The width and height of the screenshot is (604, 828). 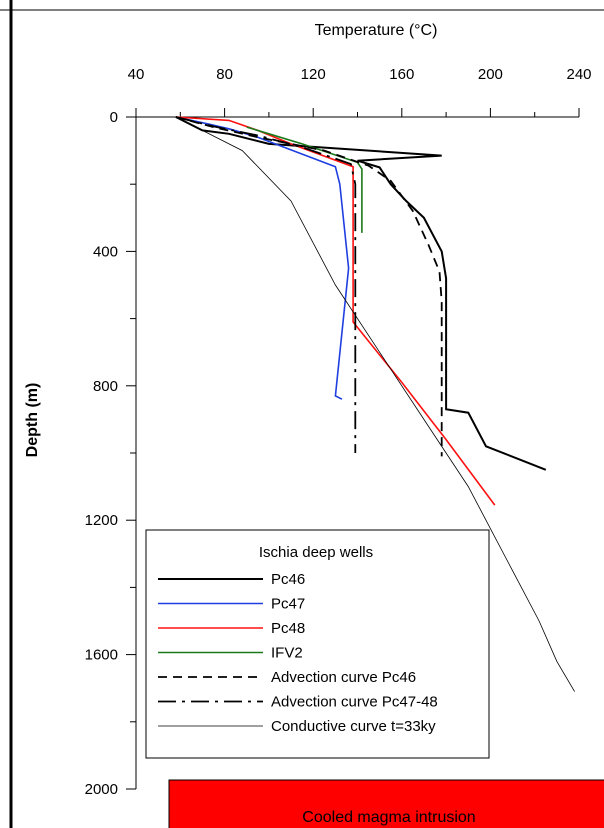 What do you see at coordinates (105, 386) in the screenshot?
I see `y-tick-label: 800` at bounding box center [105, 386].